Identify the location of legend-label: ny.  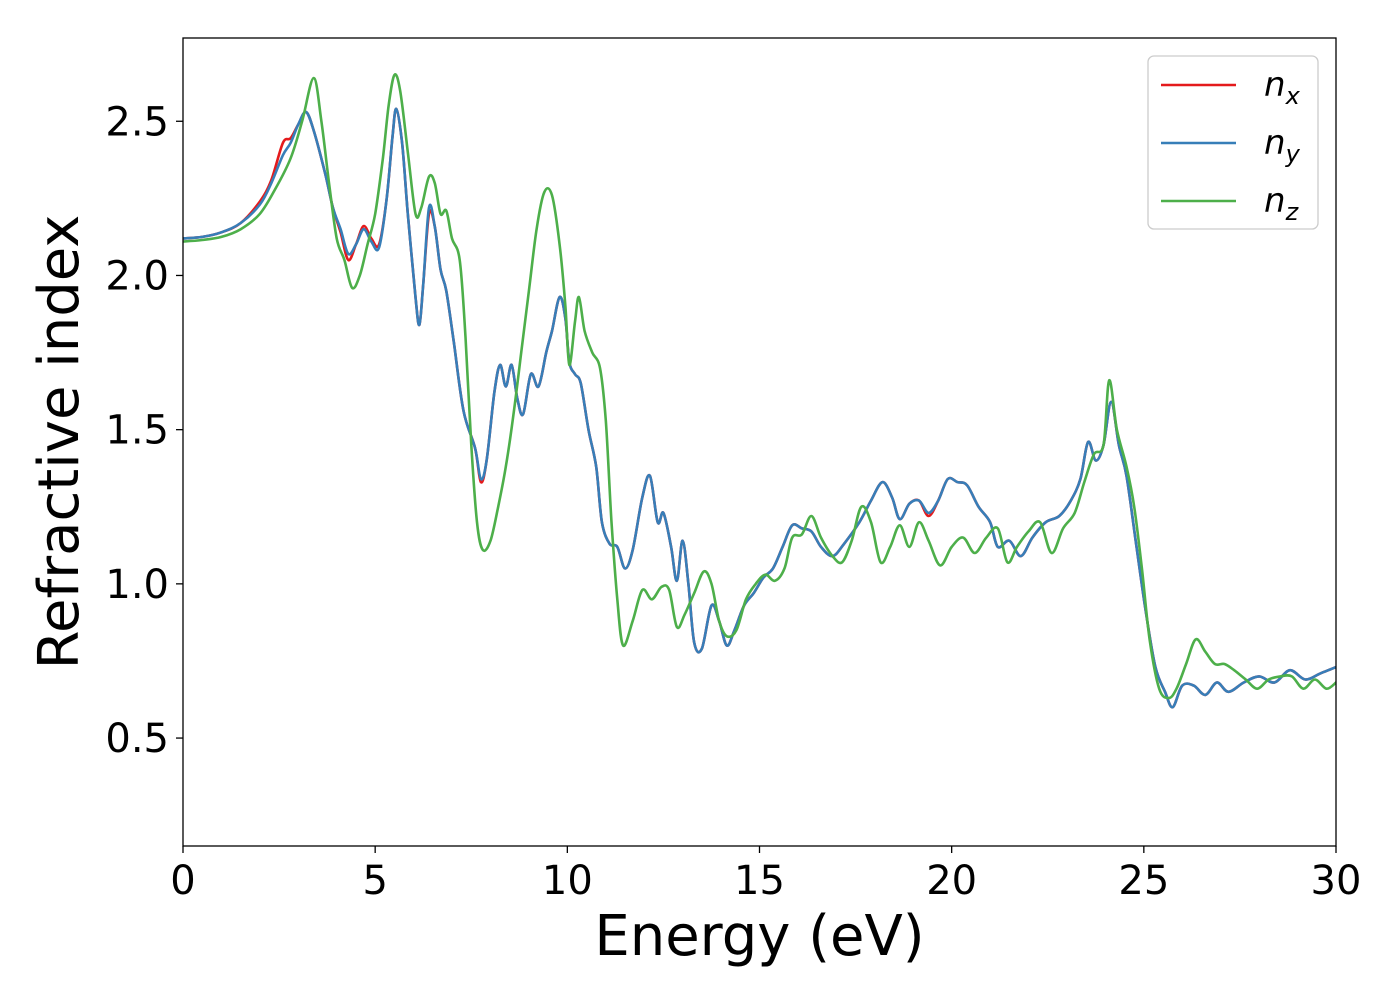
(1282, 145).